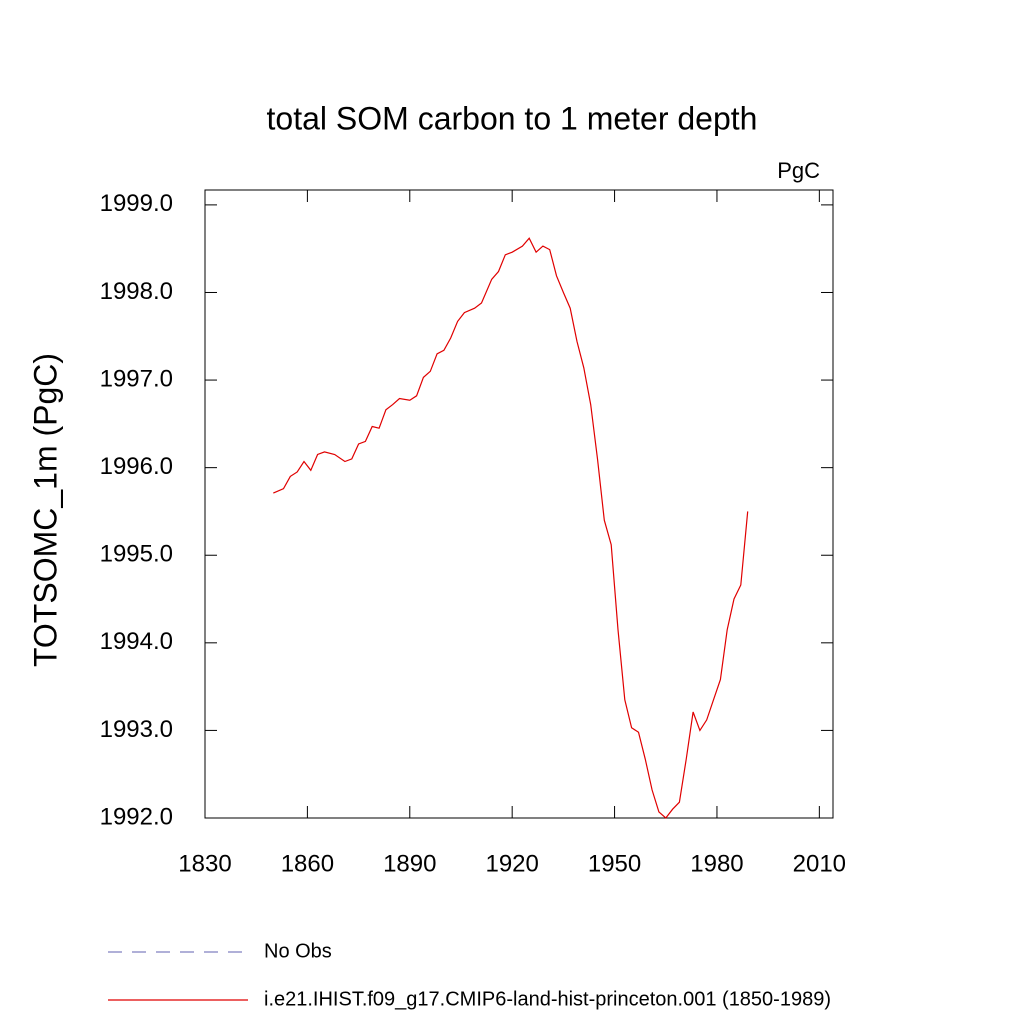 The height and width of the screenshot is (1029, 1024). Describe the element at coordinates (204, 863) in the screenshot. I see `x-tick-label: 1830` at that location.